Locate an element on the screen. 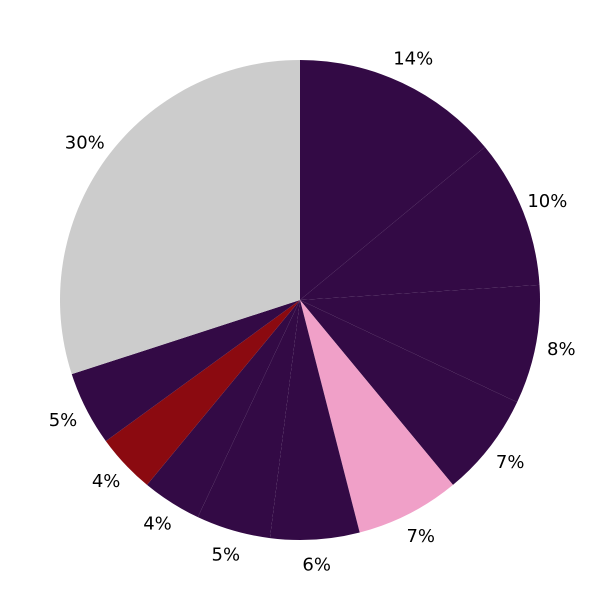 This screenshot has width=600, height=600. slice-label: 30% is located at coordinates (85, 143).